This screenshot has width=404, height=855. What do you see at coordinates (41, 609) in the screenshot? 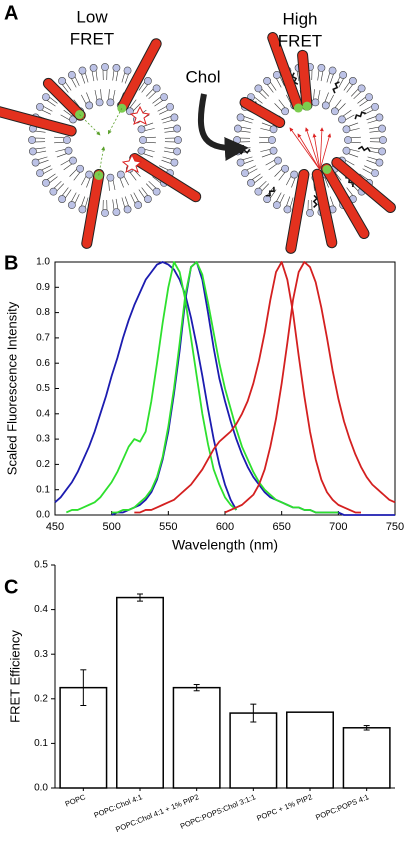
I see `y-tick-label: 0.4` at bounding box center [41, 609].